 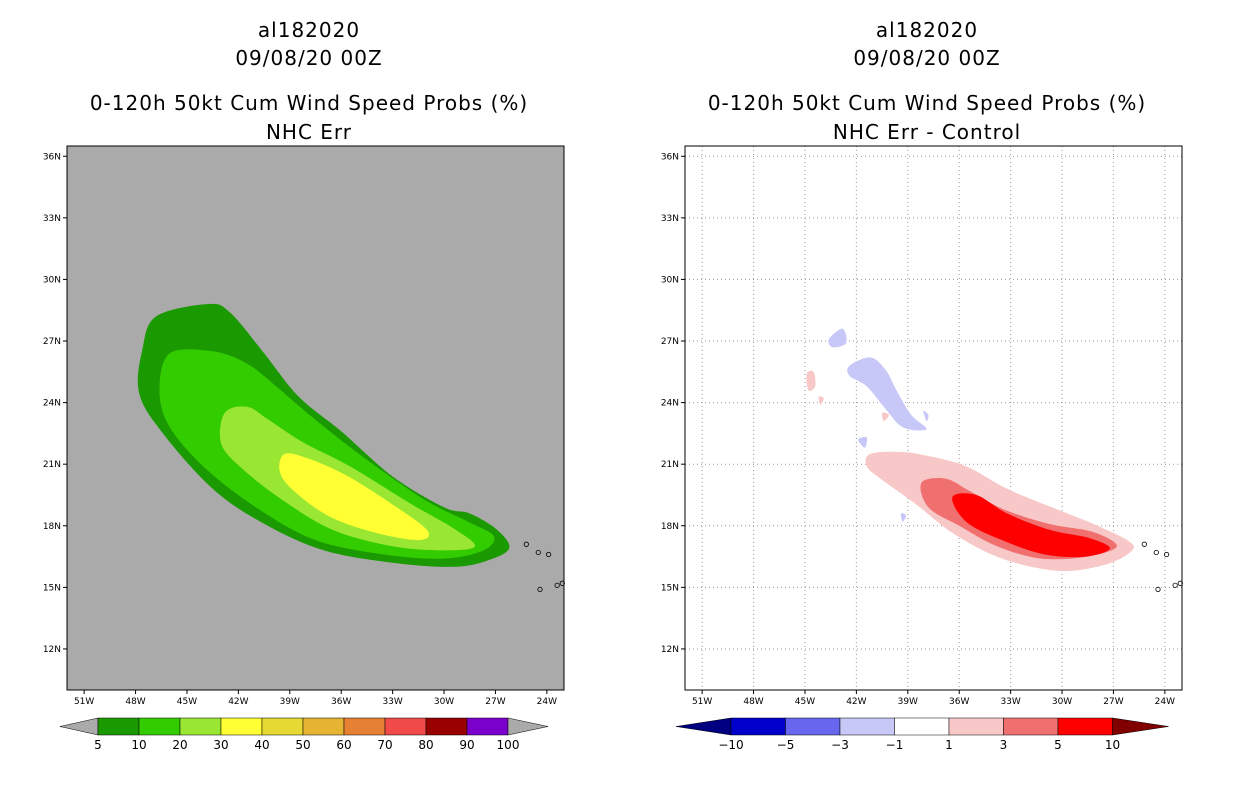 What do you see at coordinates (179, 745) in the screenshot?
I see `colorbar-label: 20` at bounding box center [179, 745].